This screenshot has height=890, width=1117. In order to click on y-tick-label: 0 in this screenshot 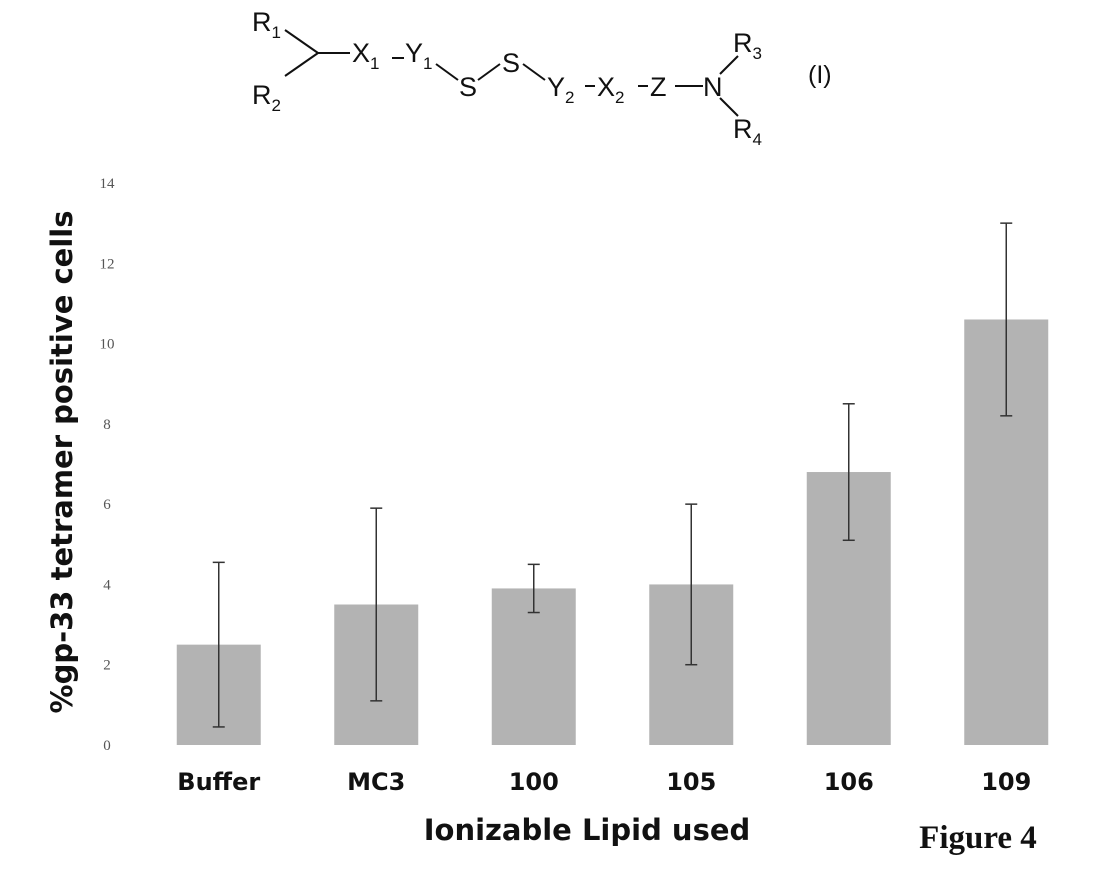, I will do `click(107, 746)`.